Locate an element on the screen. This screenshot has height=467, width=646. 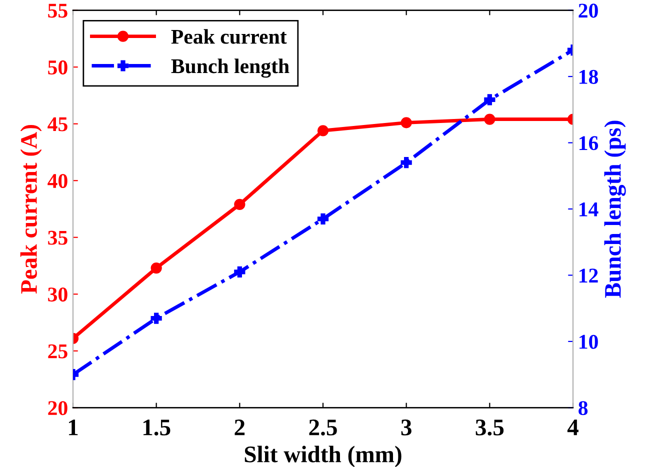
x-axis-title: Slit width (mm) is located at coordinates (323, 456).